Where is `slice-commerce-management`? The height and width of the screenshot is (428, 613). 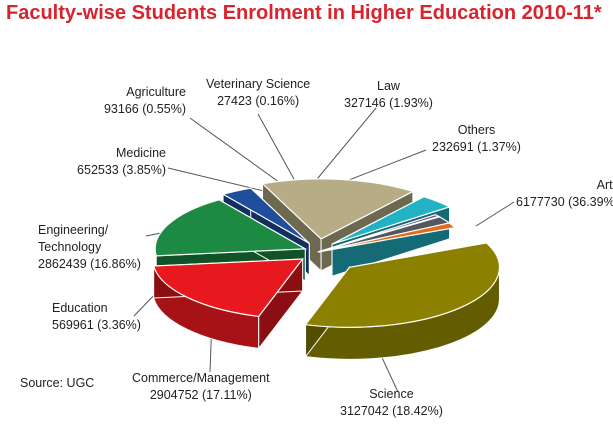 slice-commerce-management is located at coordinates (231, 228).